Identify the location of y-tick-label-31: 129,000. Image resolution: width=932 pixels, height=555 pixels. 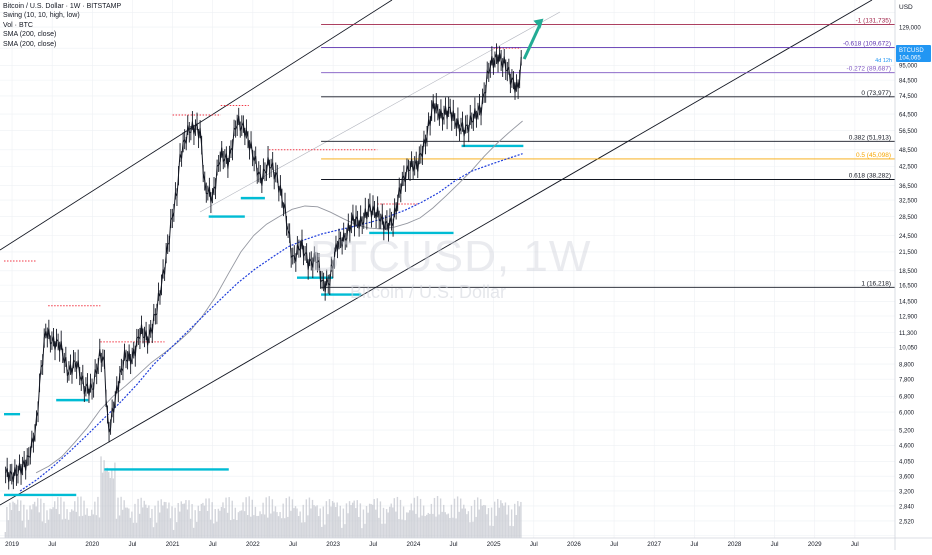
(910, 28).